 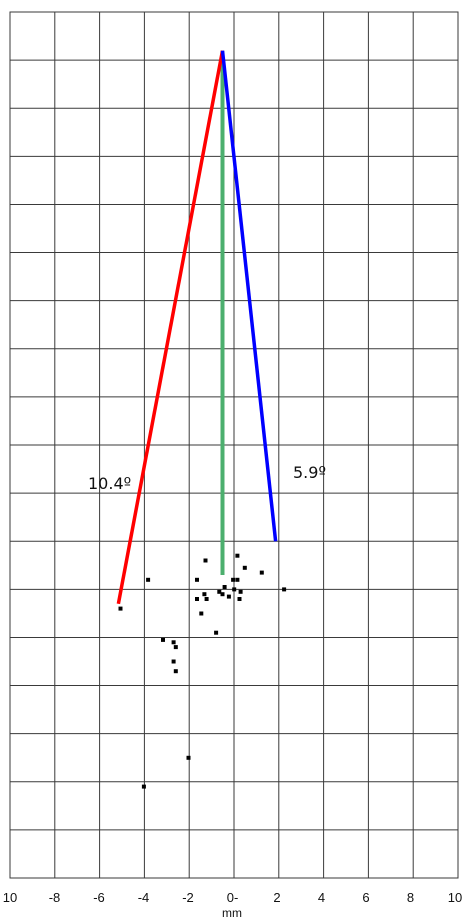 What do you see at coordinates (202, 671) in the screenshot?
I see `scatter-points` at bounding box center [202, 671].